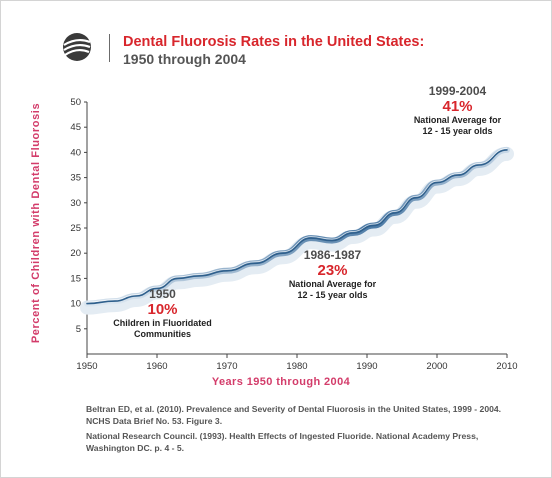 This screenshot has height=478, width=552. I want to click on x-tick-label: 2010, so click(506, 366).